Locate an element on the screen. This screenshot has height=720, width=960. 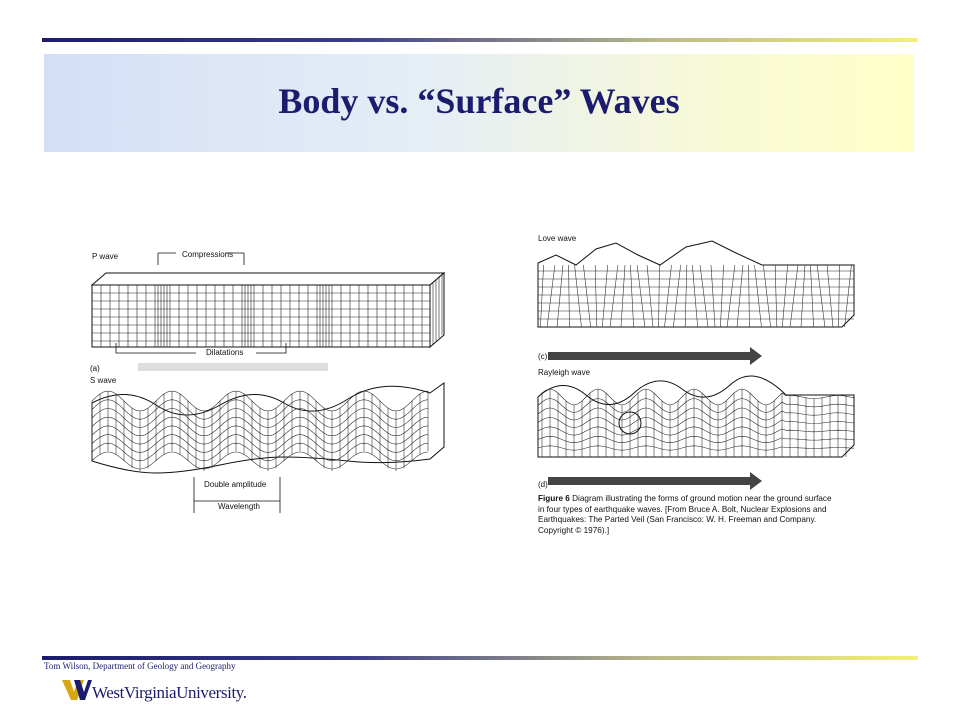
motion-arrow-c is located at coordinates (655, 356).